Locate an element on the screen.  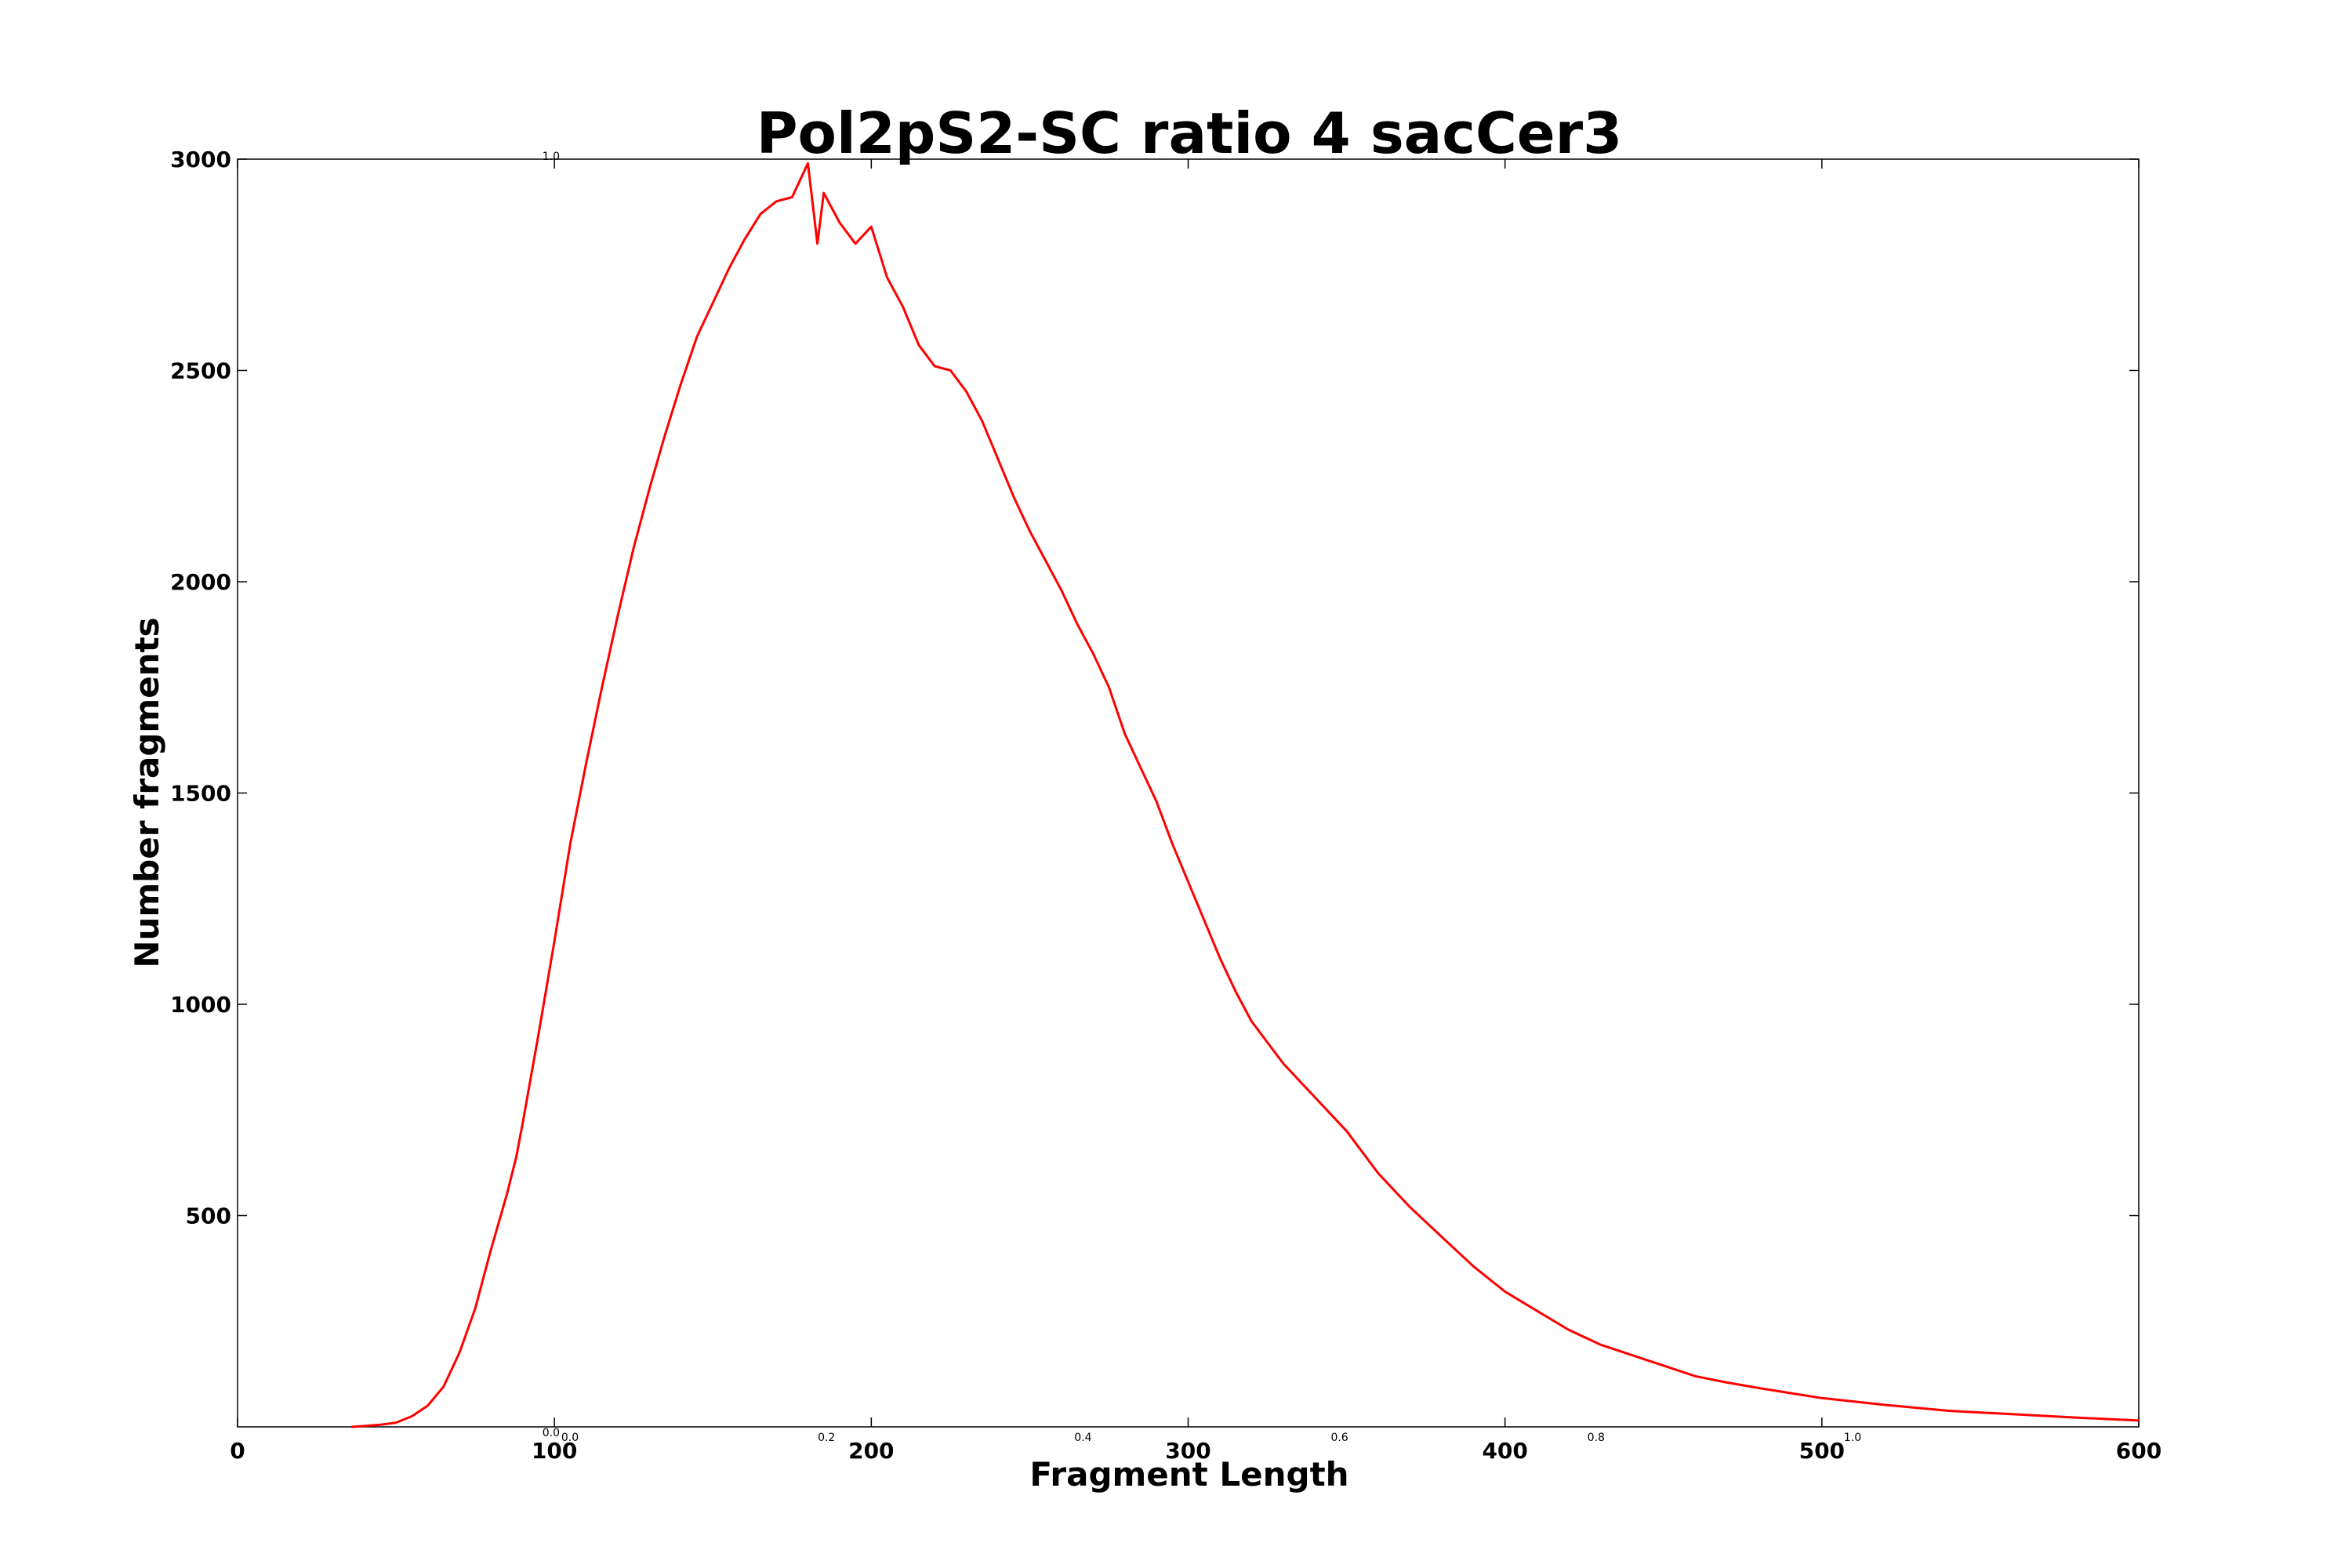
y-tick-label: 2000 is located at coordinates (200, 582).